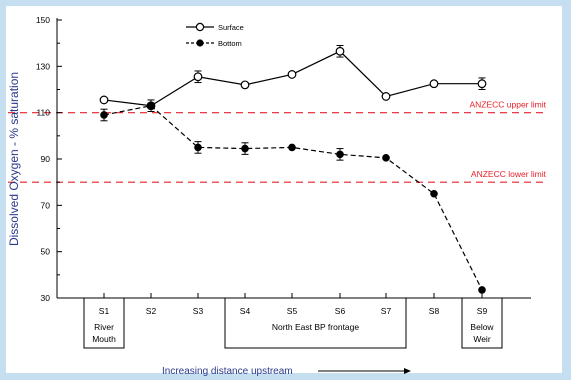 Image resolution: width=571 pixels, height=380 pixels. What do you see at coordinates (14, 159) in the screenshot?
I see `y-axis-title: Dissolved Oxygen - % saturation` at bounding box center [14, 159].